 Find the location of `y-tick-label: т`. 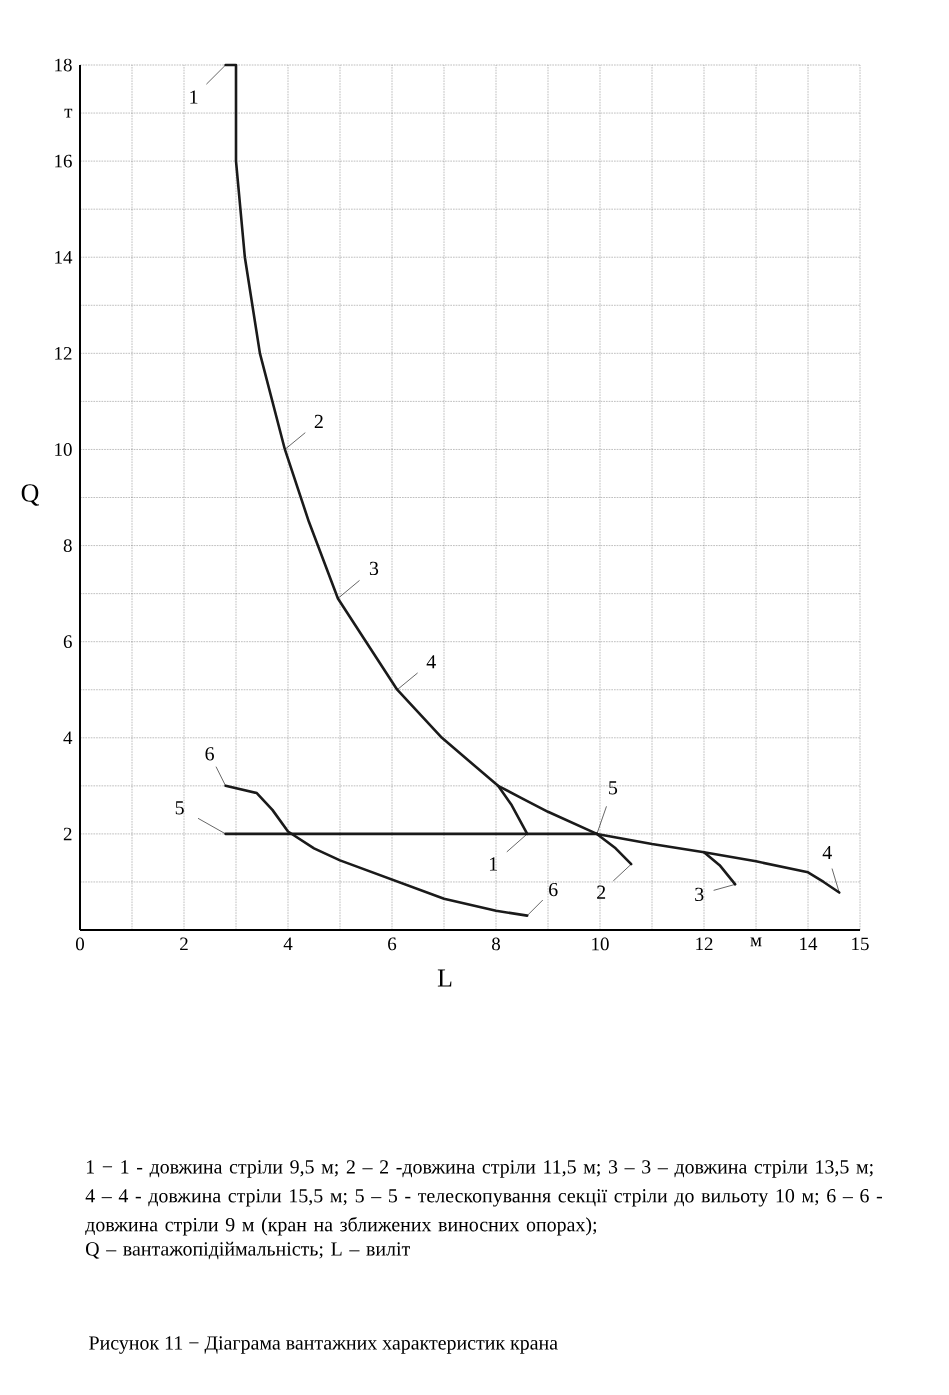

y-tick-label: т is located at coordinates (68, 113).